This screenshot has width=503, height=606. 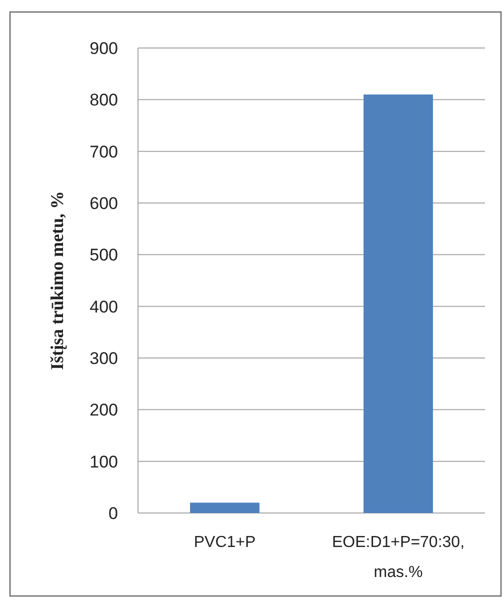 I want to click on y-tick-label: 200, so click(x=104, y=410).